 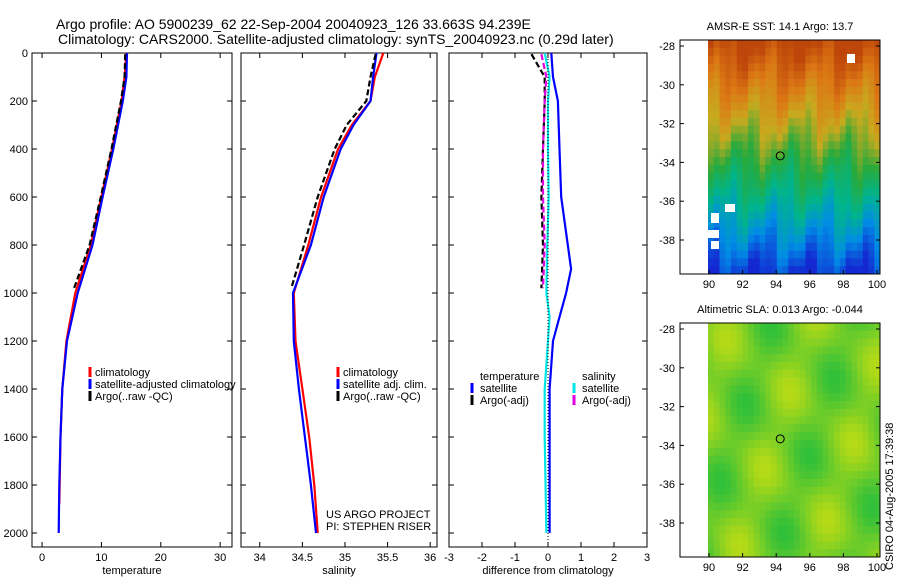 I want to click on sla_map-ytick-label: -38, so click(x=667, y=524).